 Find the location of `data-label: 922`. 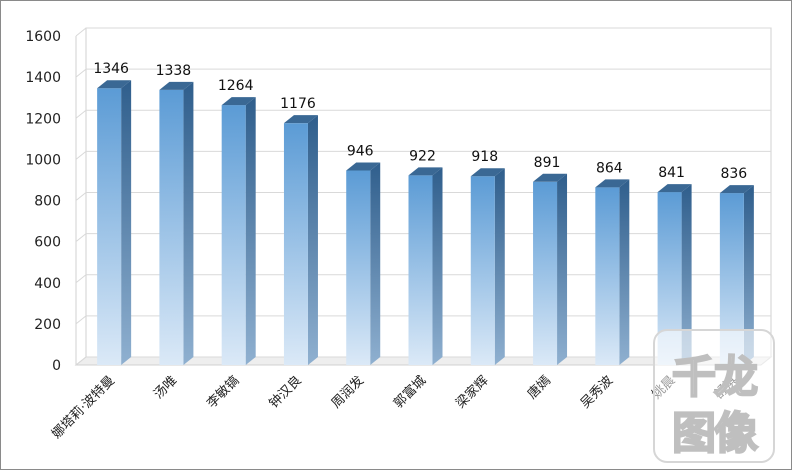

data-label: 922 is located at coordinates (422, 156).